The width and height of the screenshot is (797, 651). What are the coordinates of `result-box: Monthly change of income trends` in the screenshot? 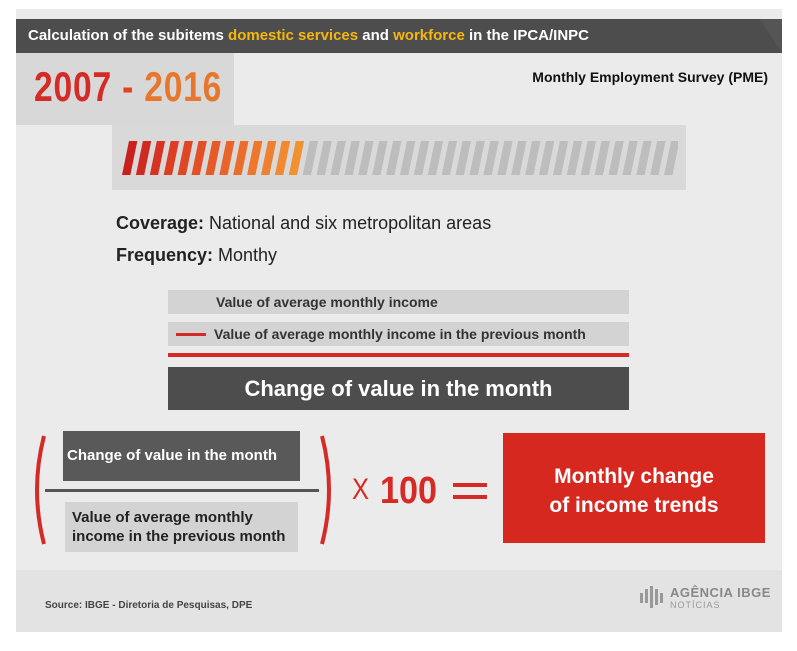 It's located at (634, 488).